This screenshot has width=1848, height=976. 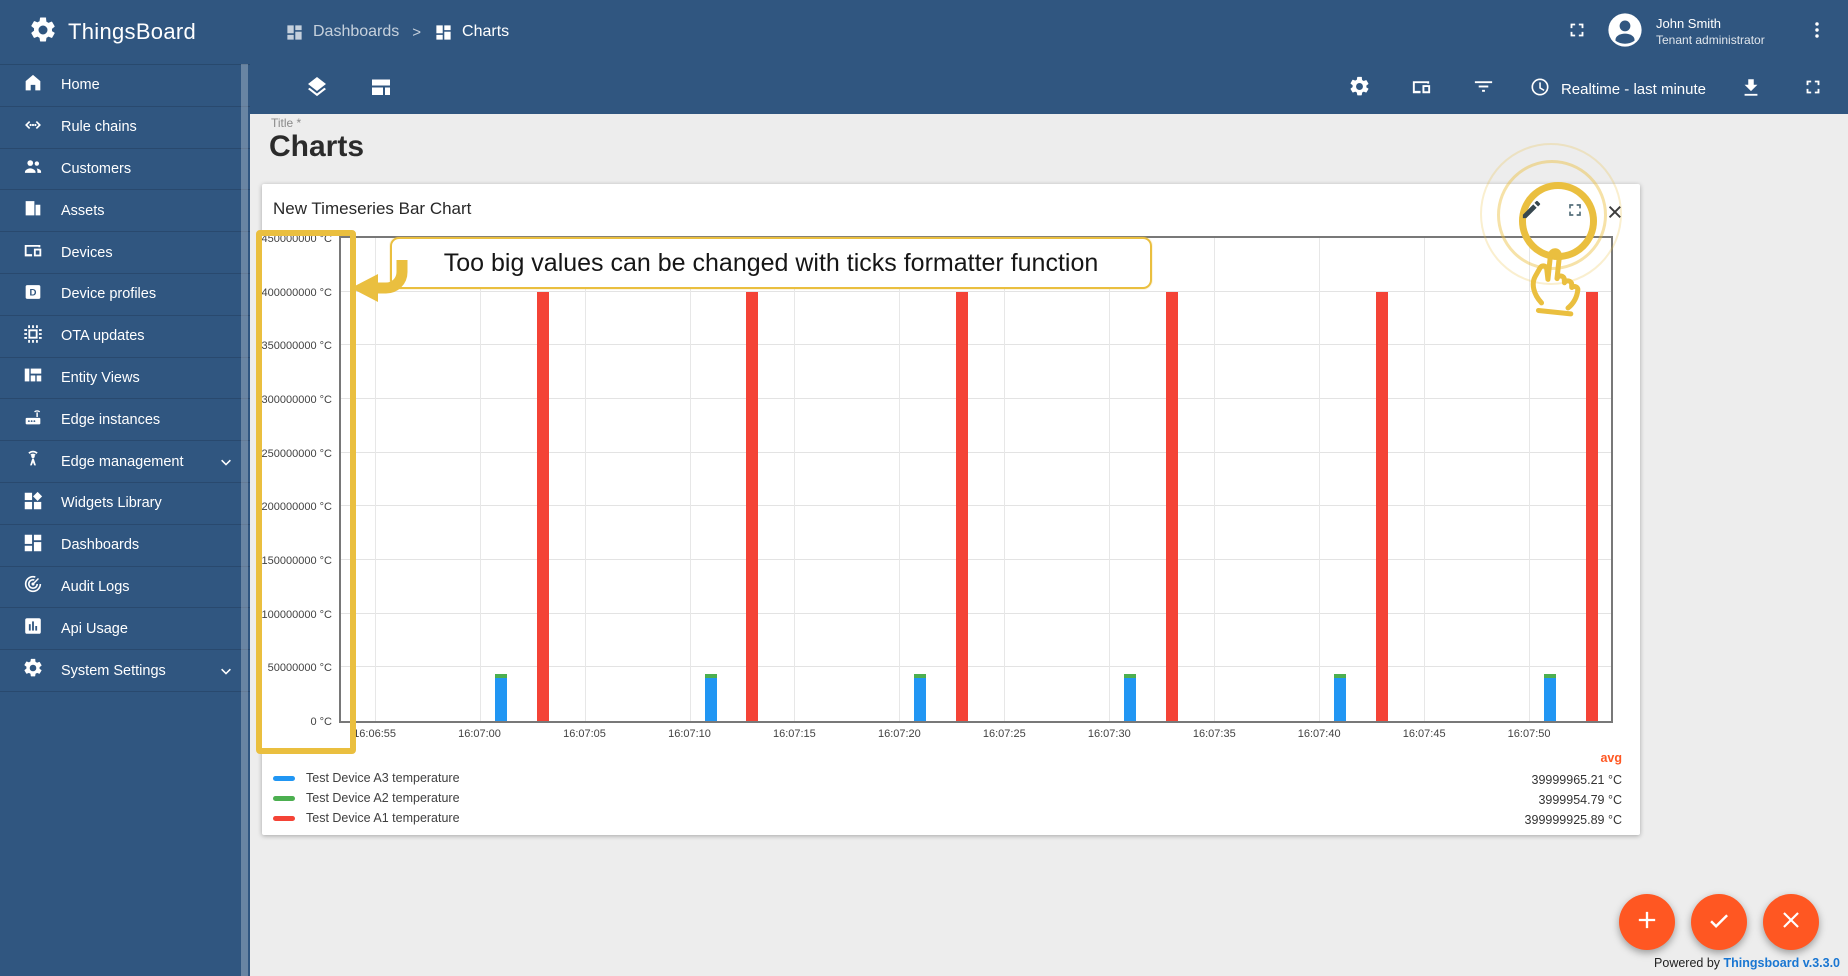 I want to click on sidebar-item-system-settings: System Settings, so click(x=125, y=671).